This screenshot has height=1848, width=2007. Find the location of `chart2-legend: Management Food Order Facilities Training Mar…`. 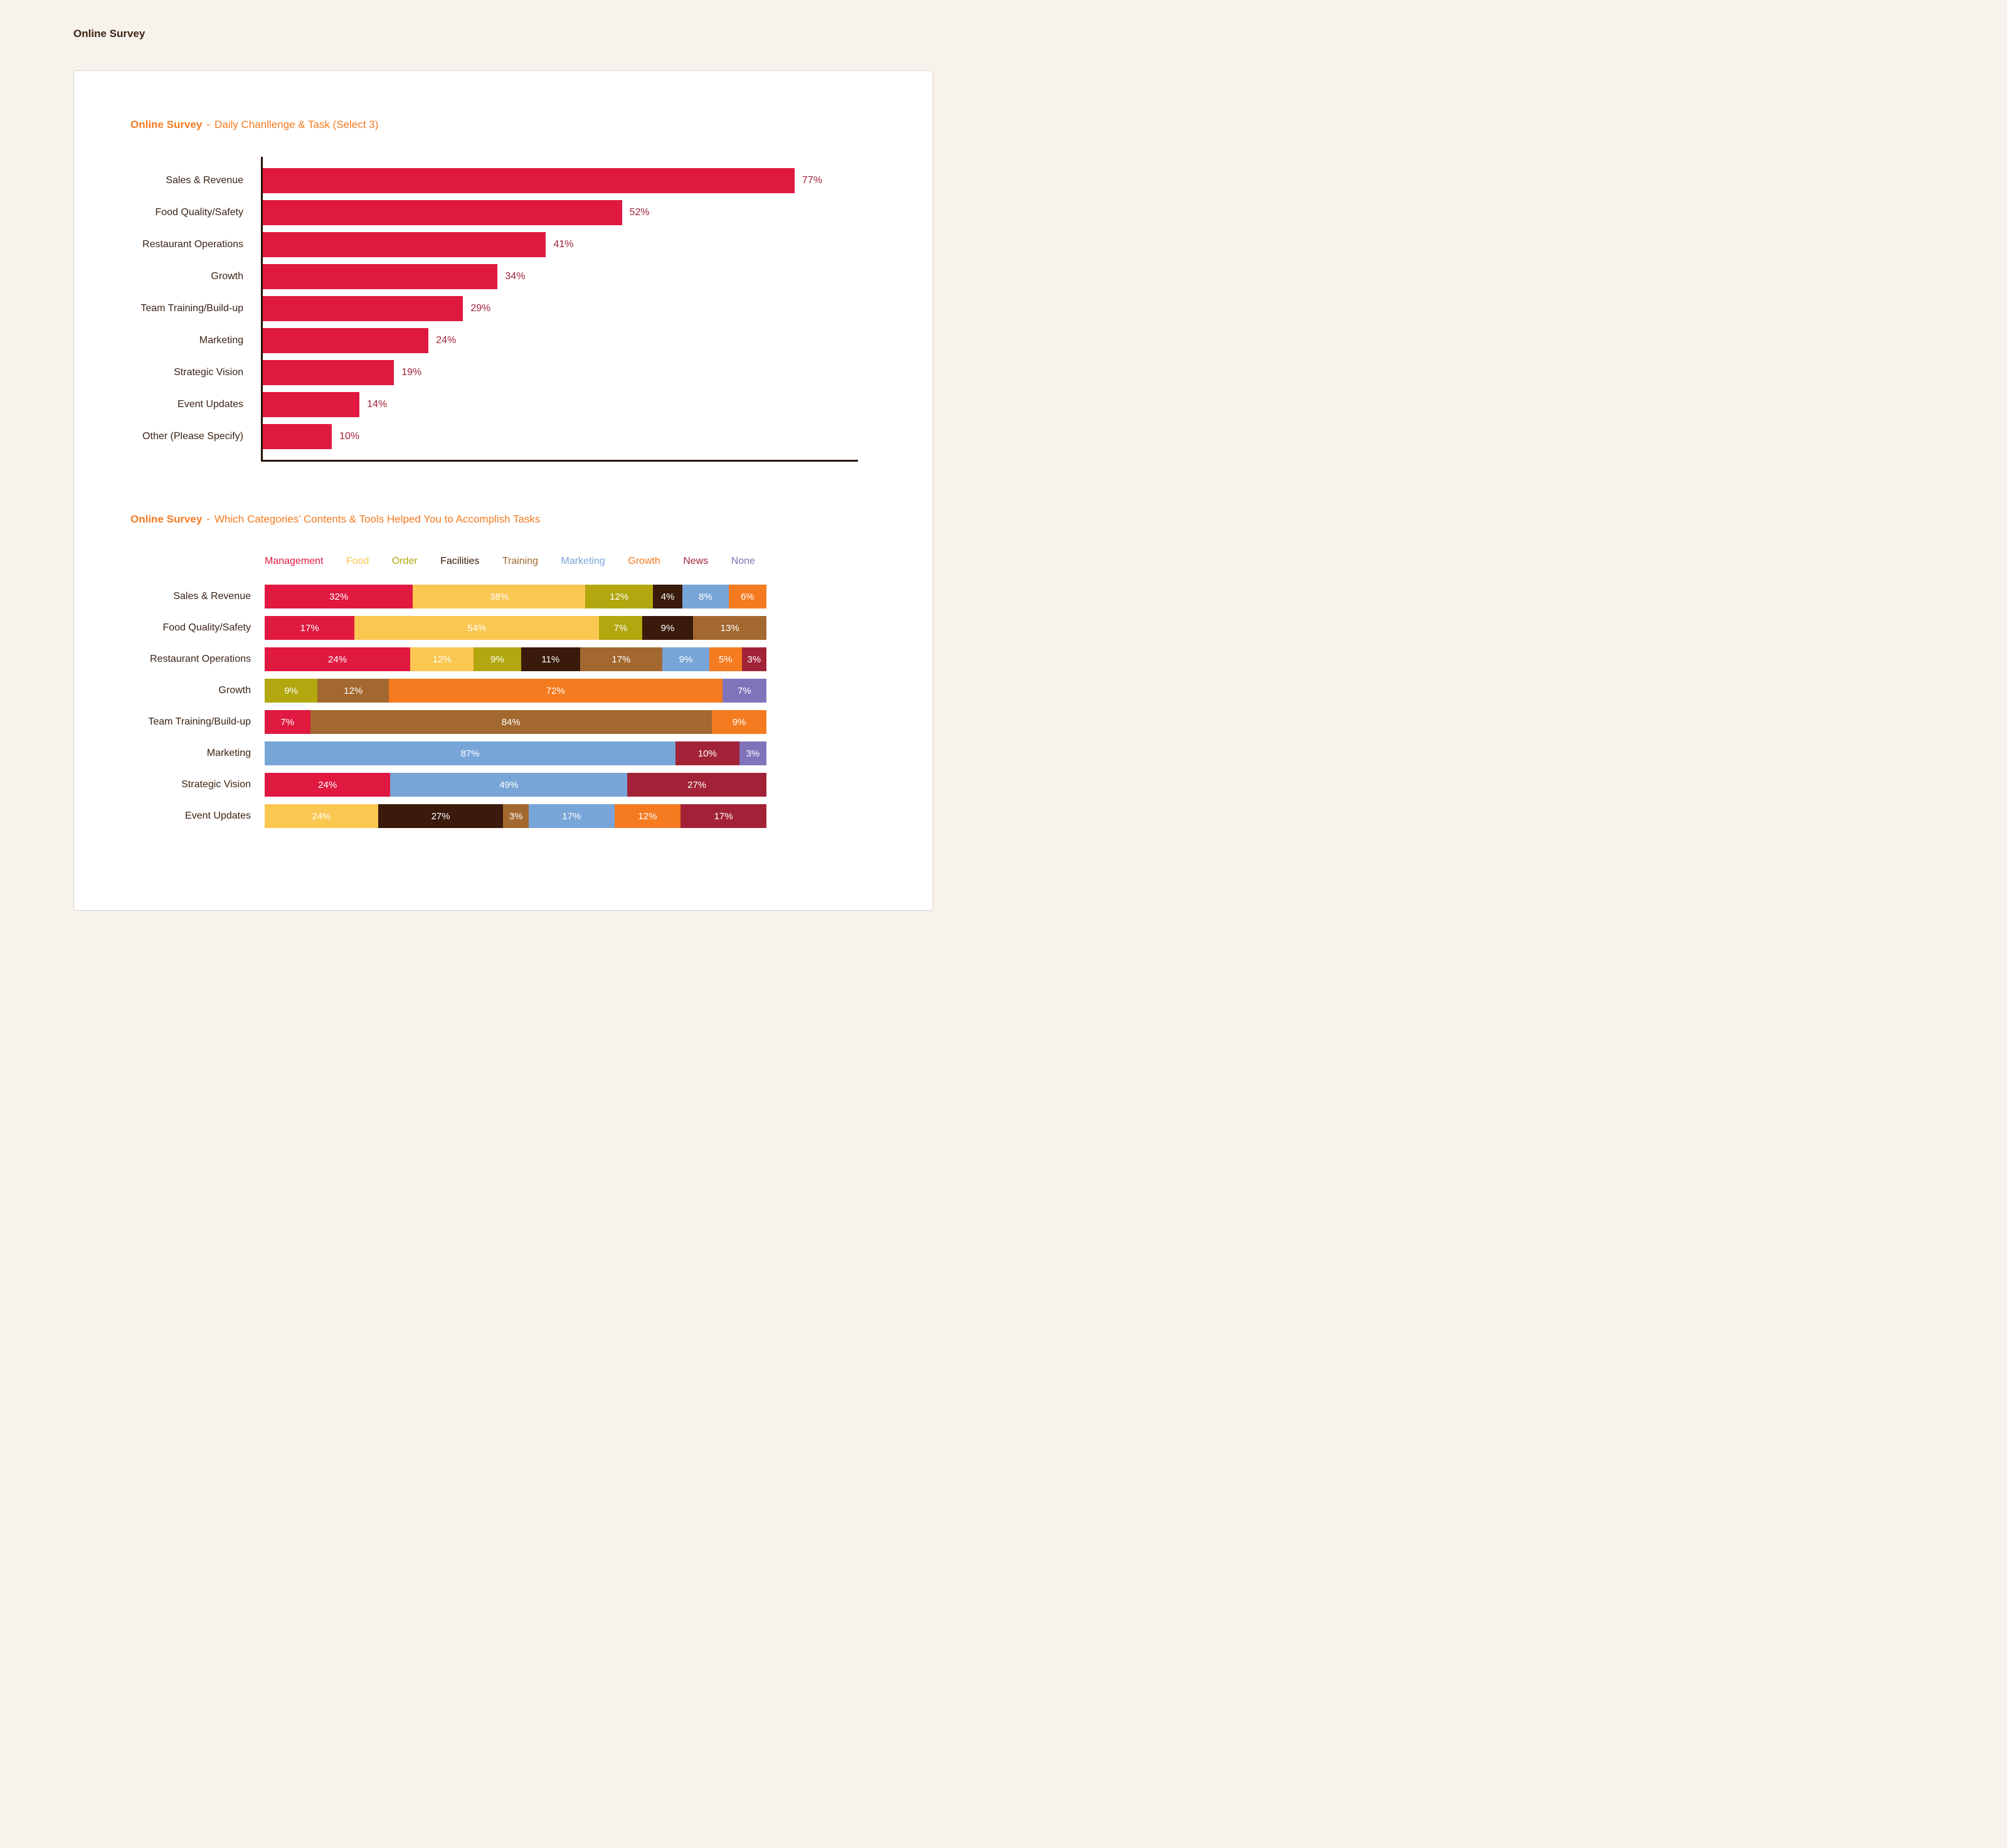

chart2-legend: Management Food Order Facilities Training Mar… is located at coordinates (510, 561).